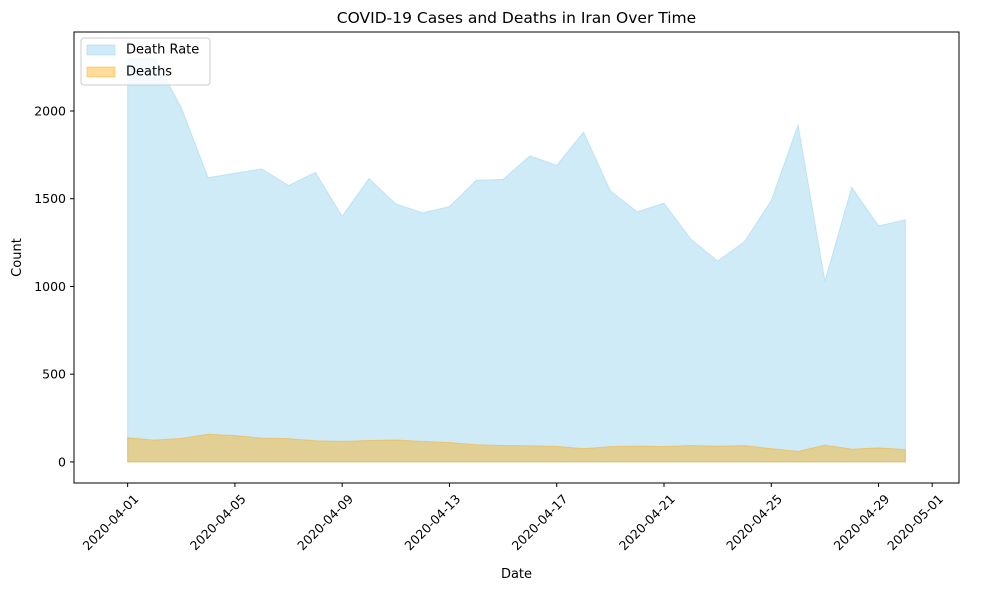 The width and height of the screenshot is (988, 590). What do you see at coordinates (54, 374) in the screenshot?
I see `y-tick-label: 500` at bounding box center [54, 374].